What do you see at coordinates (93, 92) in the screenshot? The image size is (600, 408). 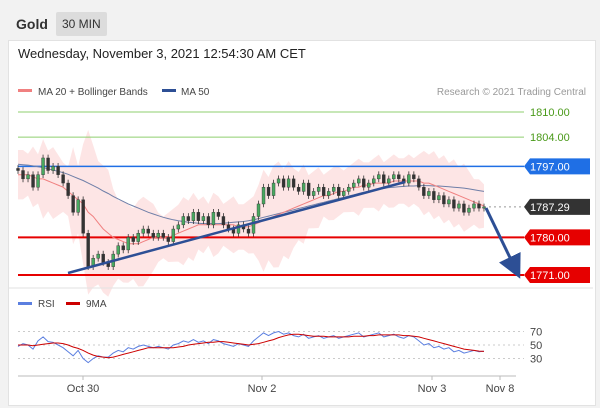 I see `ma20-legend-label: MA 20 + Bollinger Bands` at bounding box center [93, 92].